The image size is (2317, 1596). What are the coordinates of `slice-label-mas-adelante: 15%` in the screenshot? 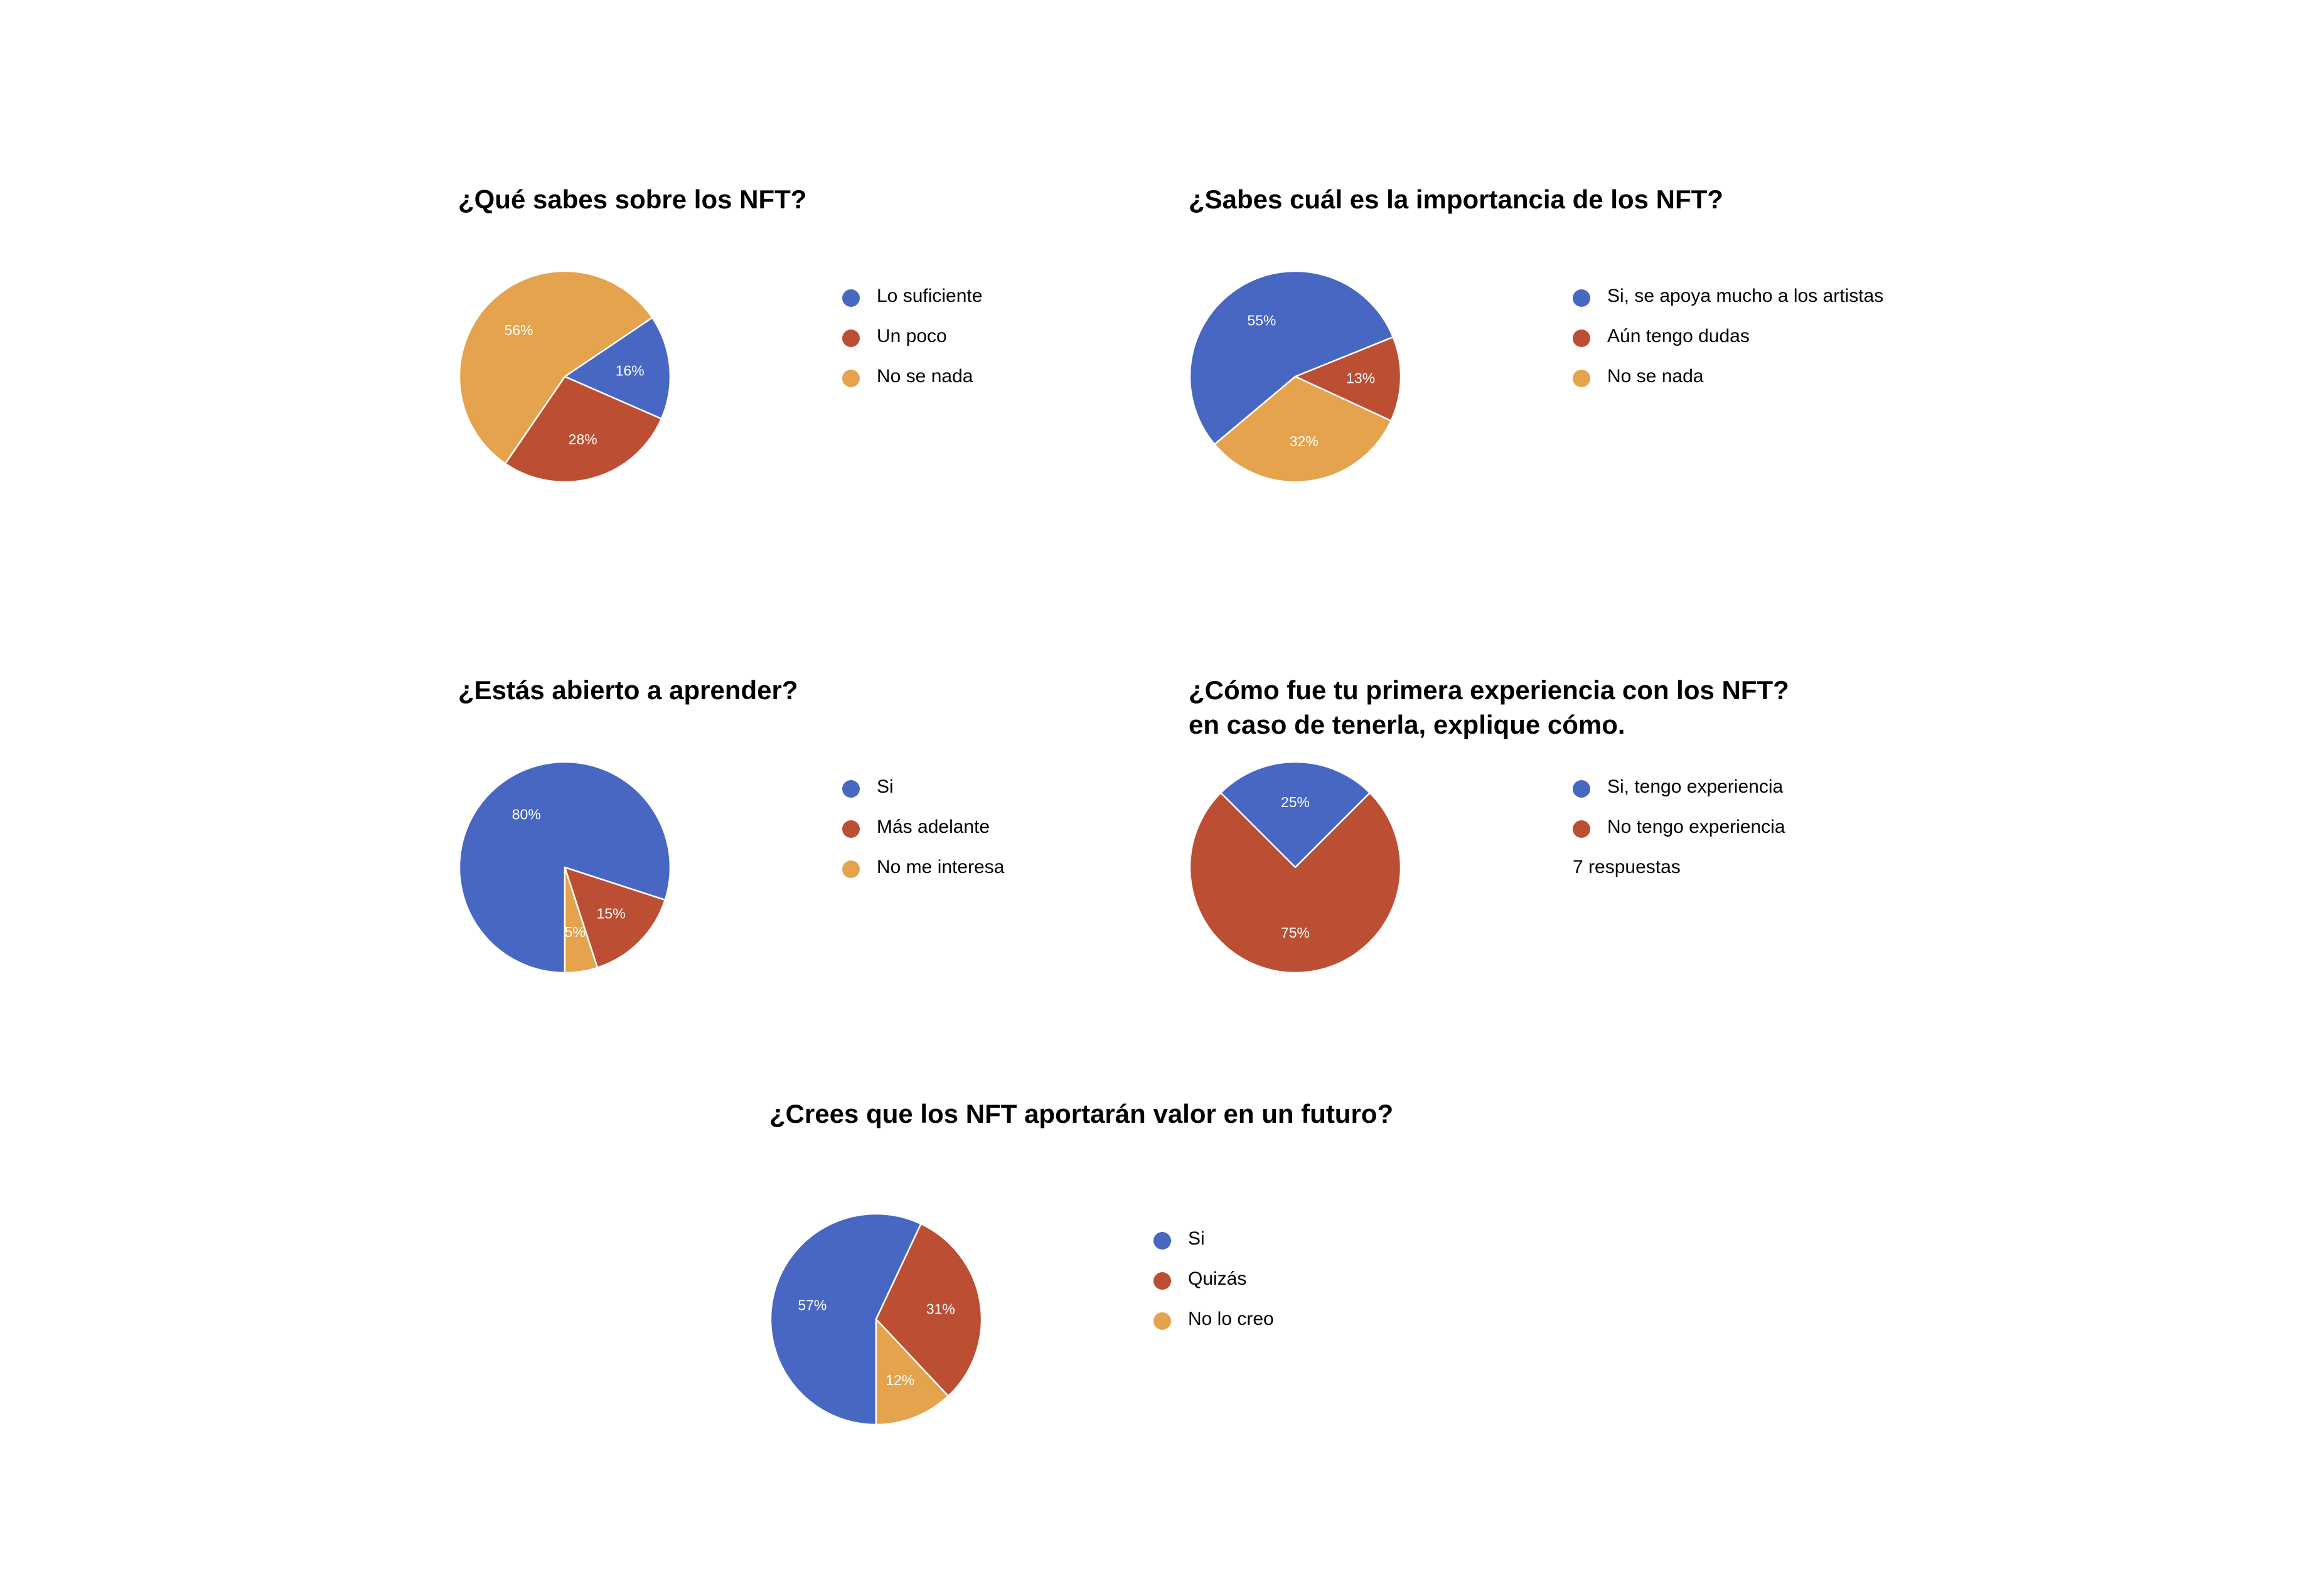 It's located at (611, 914).